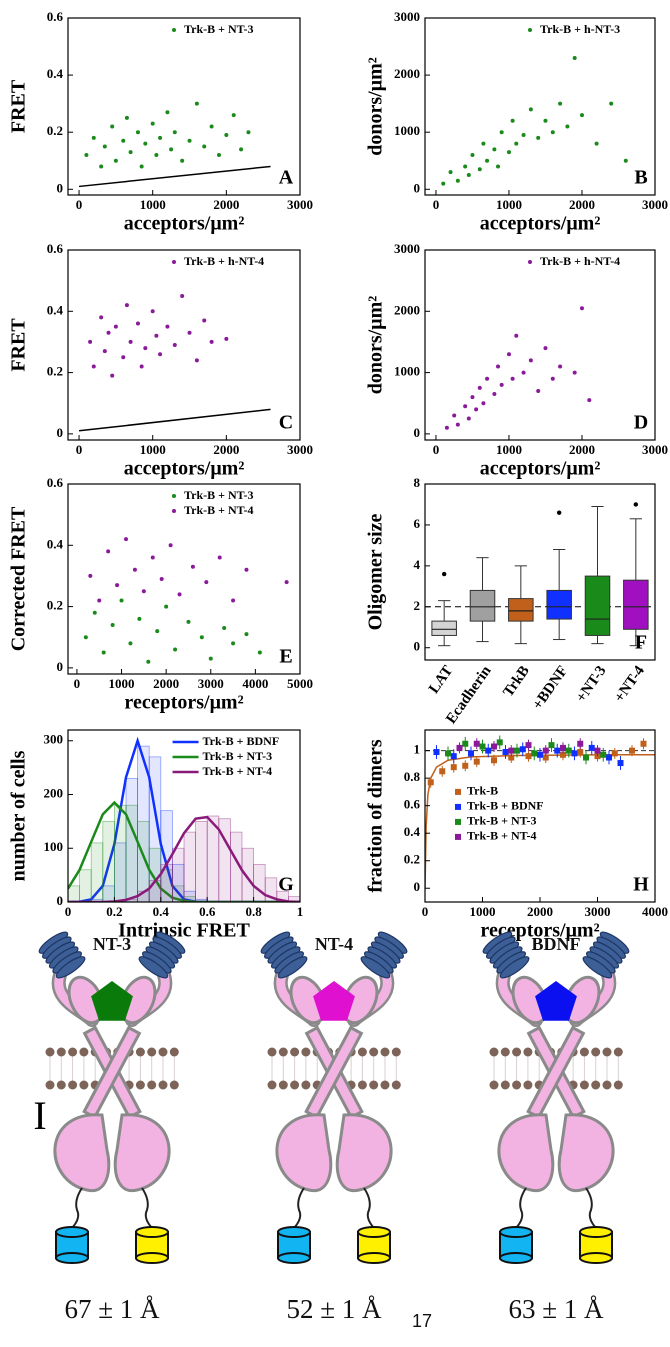 This screenshot has width=670, height=1347. Describe the element at coordinates (506, 955) in the screenshot. I see `coil` at that location.